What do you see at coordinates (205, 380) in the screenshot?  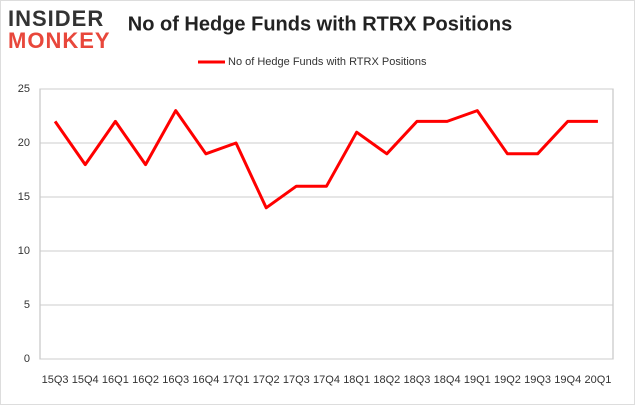 I see `x-tick-label: 16Q4` at bounding box center [205, 380].